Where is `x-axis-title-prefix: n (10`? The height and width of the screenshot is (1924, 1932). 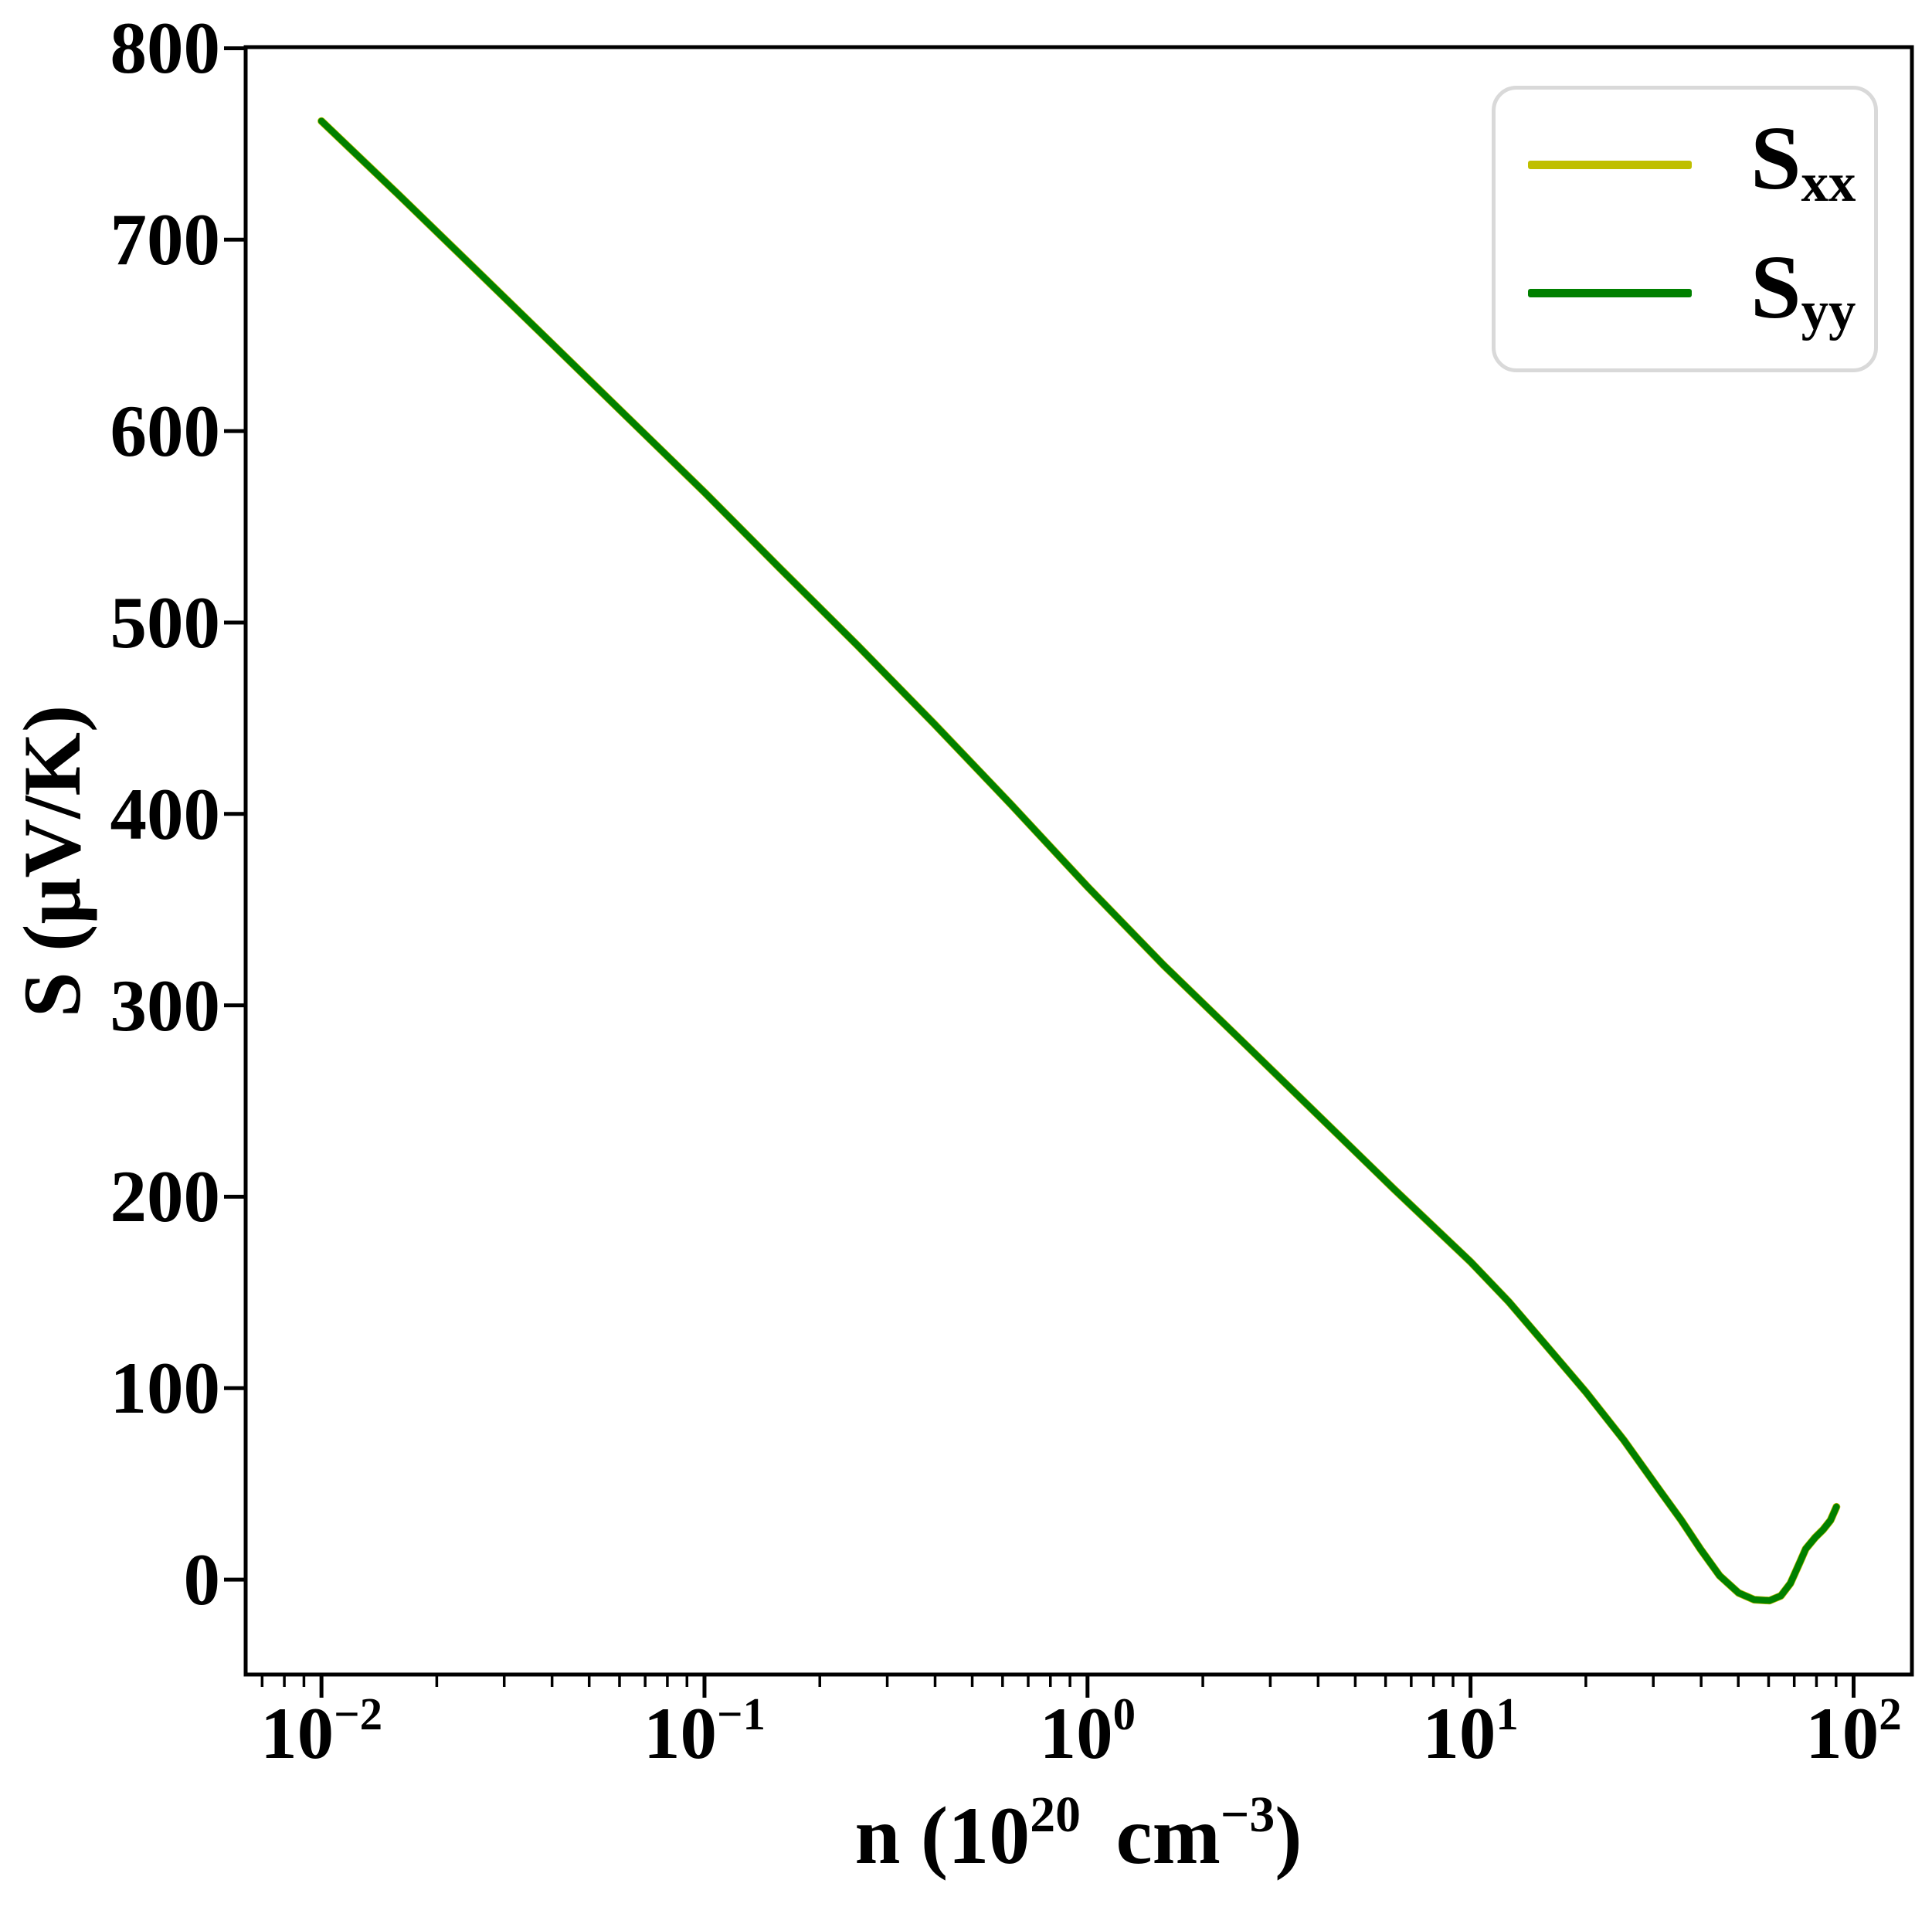 x-axis-title-prefix: n (10 is located at coordinates (943, 1835).